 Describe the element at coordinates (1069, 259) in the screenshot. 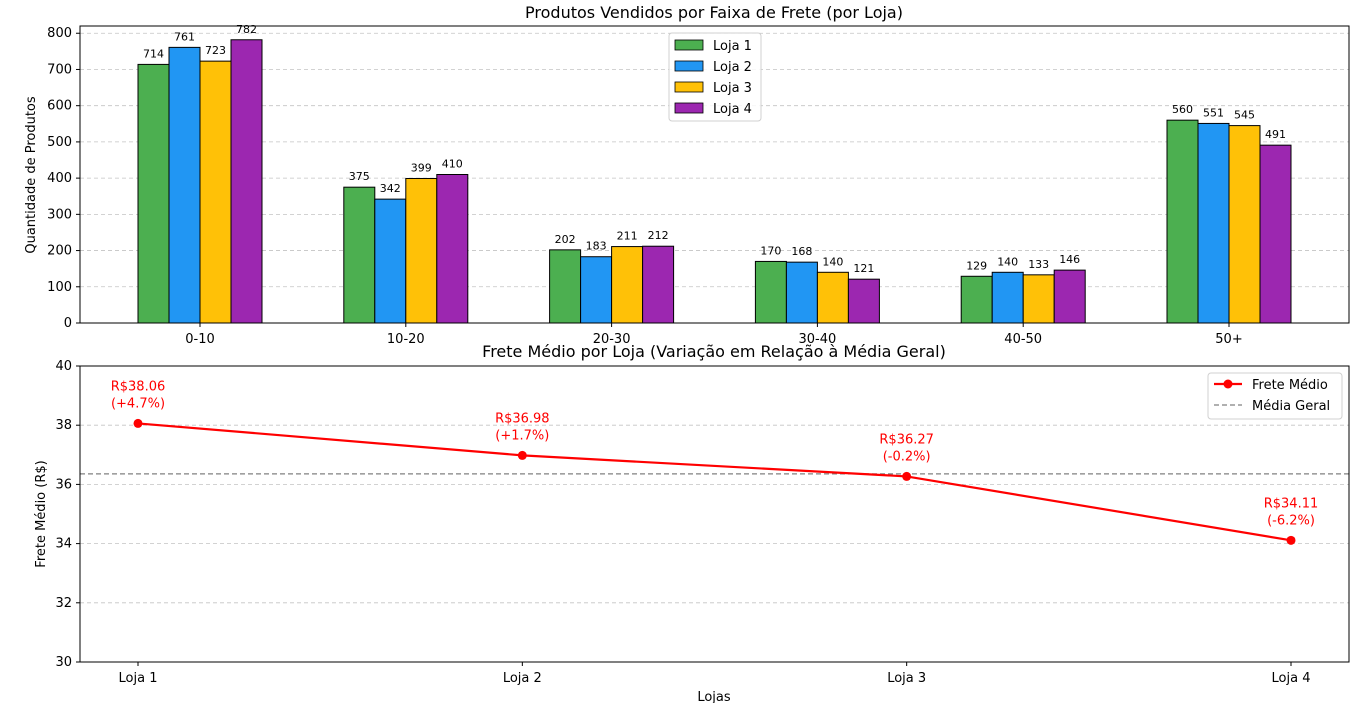

I see `bar-value-label: 146` at that location.